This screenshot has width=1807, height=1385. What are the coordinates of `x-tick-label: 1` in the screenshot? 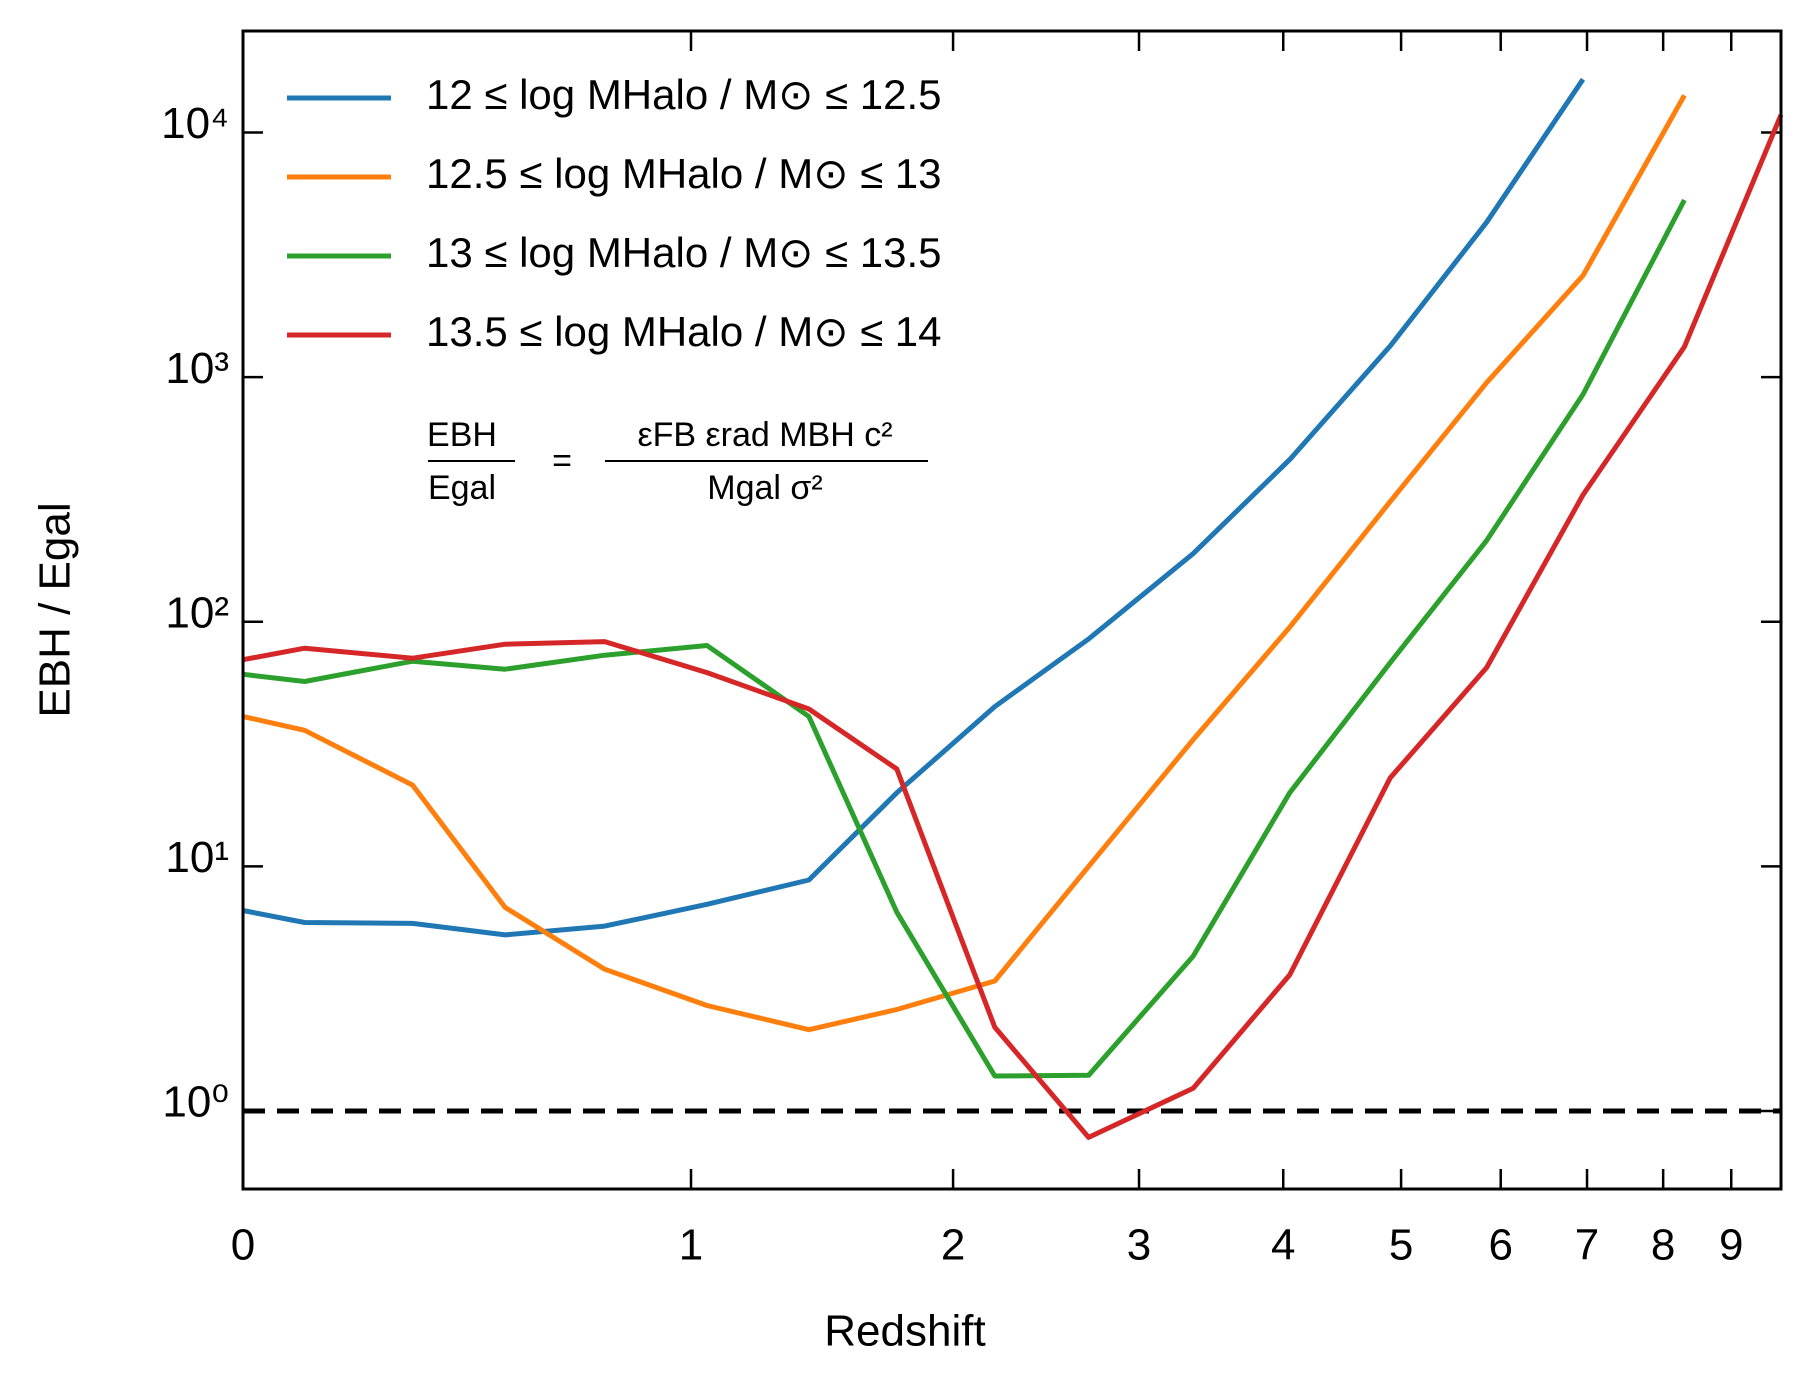 It's located at (691, 1245).